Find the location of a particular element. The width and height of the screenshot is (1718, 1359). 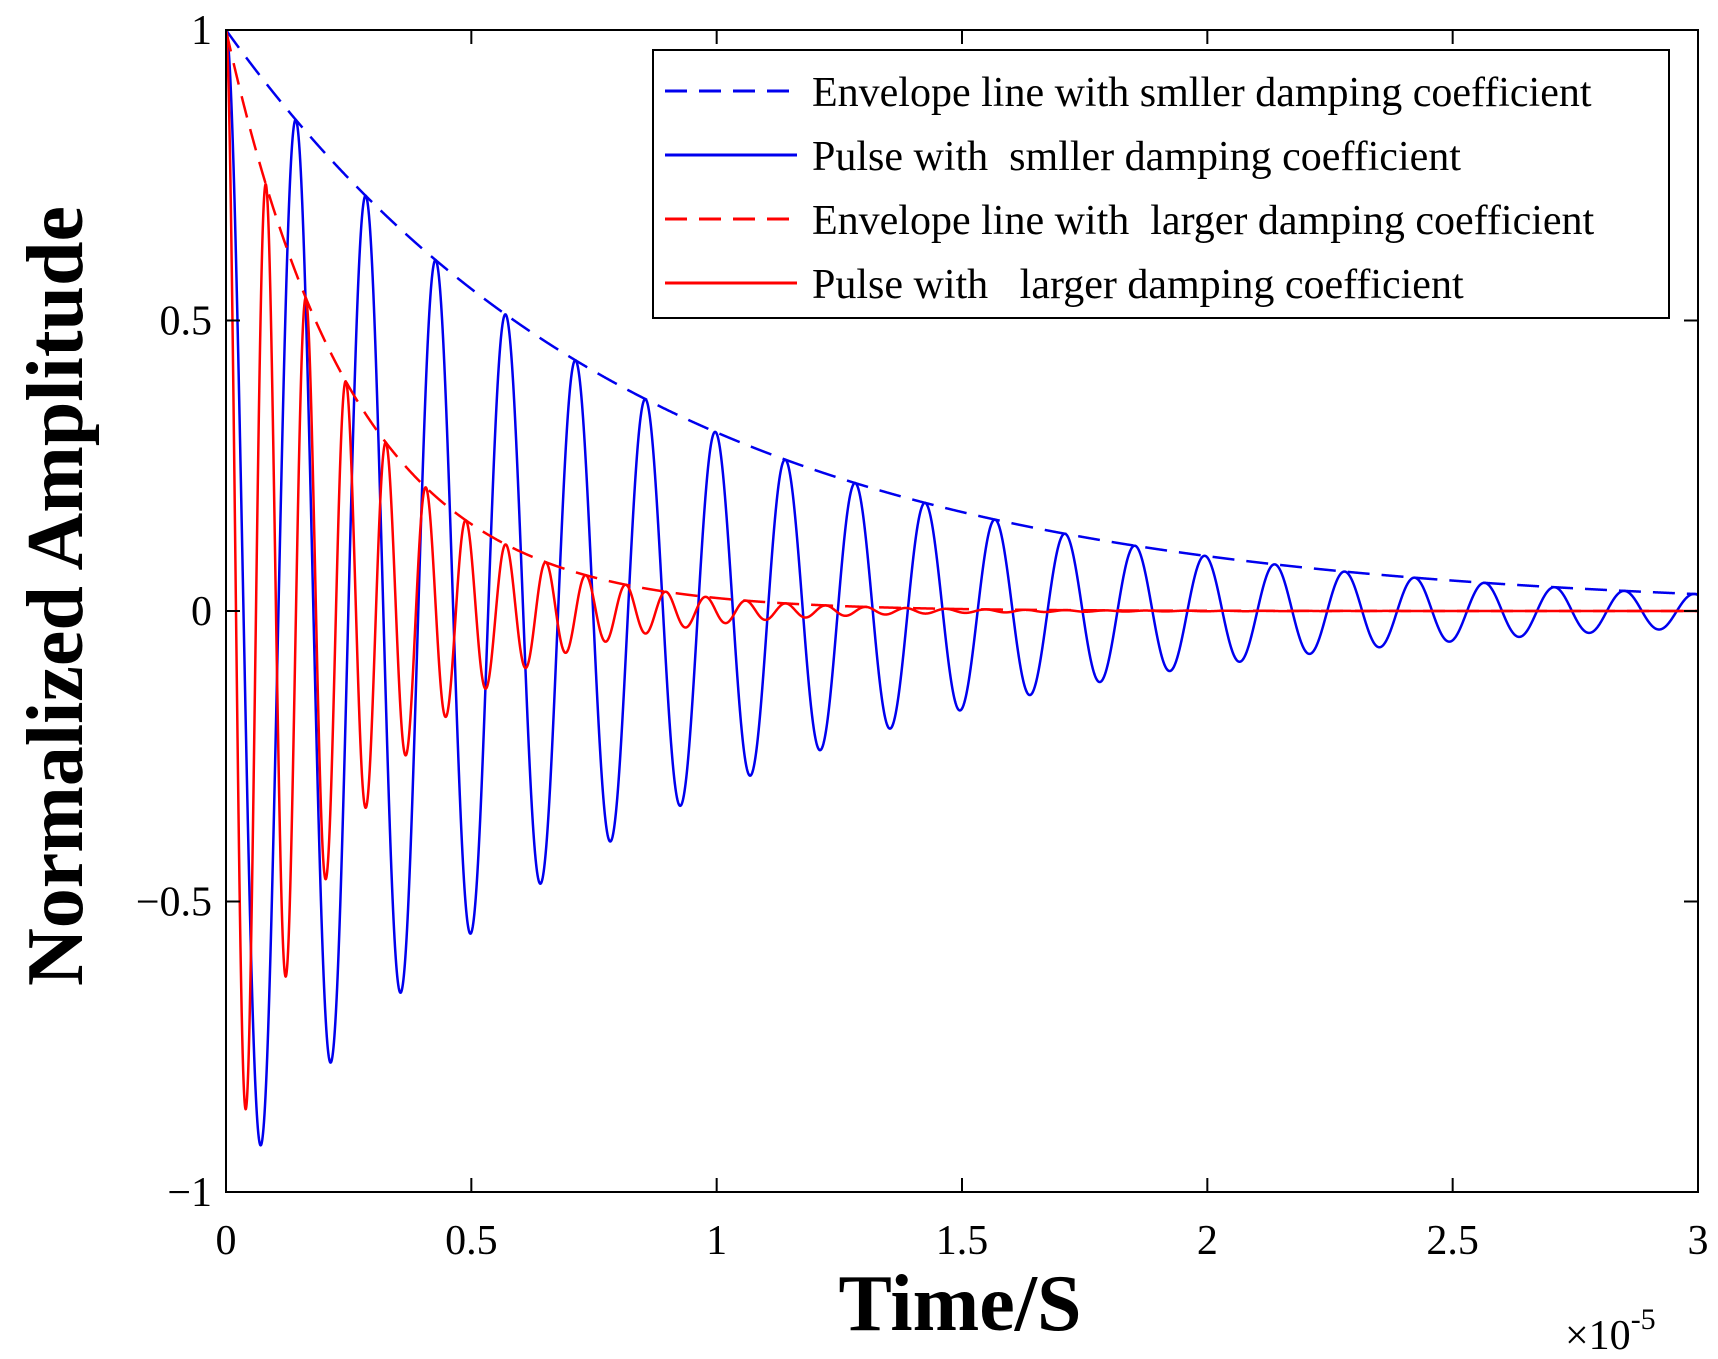

legend-label-pulse-large: Pulse with larger damping coefficient is located at coordinates (1138, 285).